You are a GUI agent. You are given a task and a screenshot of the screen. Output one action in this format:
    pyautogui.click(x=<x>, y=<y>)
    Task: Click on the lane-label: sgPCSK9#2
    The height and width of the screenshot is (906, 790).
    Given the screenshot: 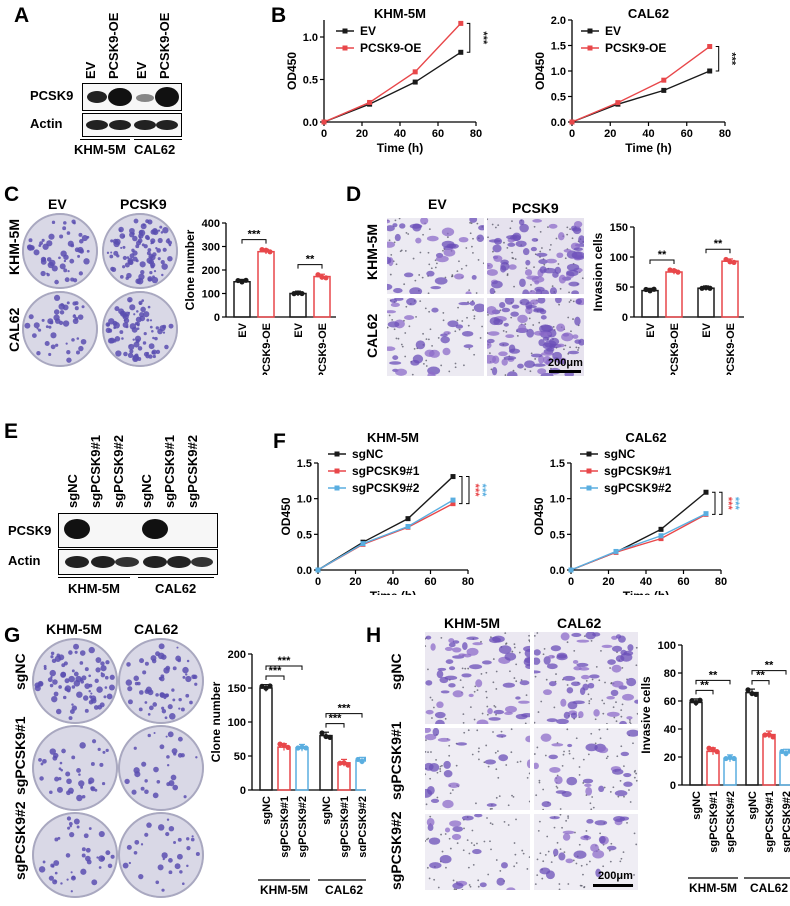 What is the action you would take?
    pyautogui.click(x=192, y=471)
    